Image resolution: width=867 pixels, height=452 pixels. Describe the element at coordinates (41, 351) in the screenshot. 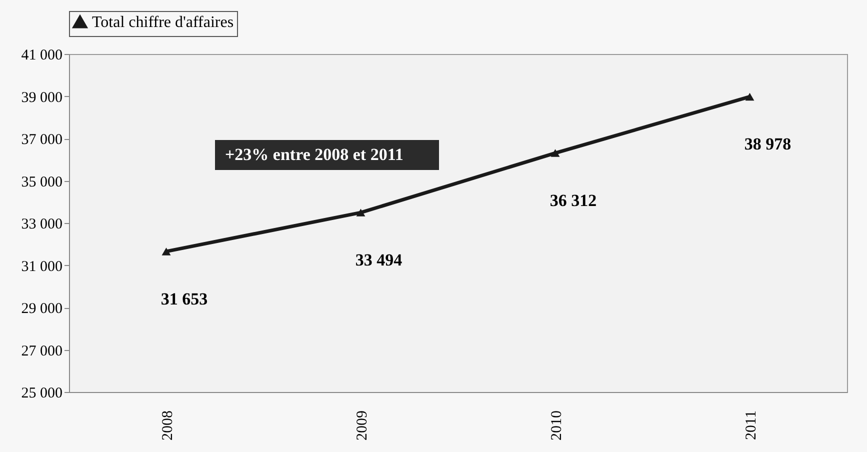

I see `y-tick-label: 27 000` at that location.